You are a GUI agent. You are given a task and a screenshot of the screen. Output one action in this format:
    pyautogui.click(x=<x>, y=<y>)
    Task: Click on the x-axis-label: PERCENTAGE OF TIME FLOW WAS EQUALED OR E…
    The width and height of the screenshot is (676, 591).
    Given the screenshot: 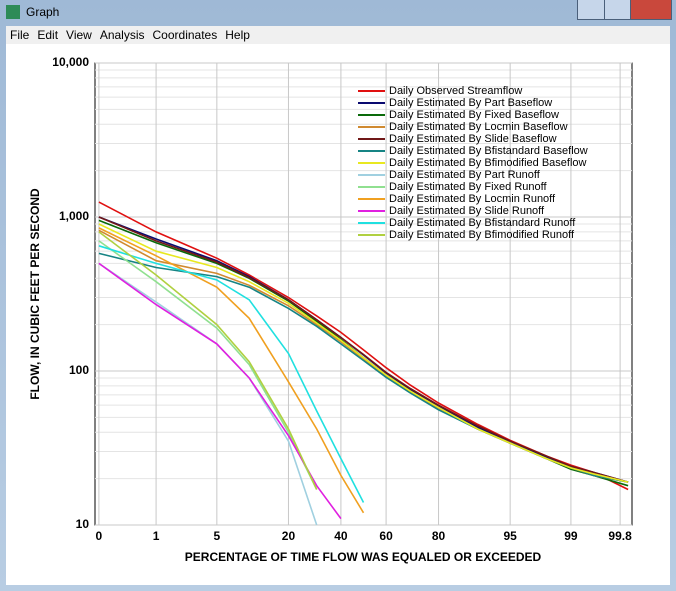 What is the action you would take?
    pyautogui.click(x=363, y=557)
    